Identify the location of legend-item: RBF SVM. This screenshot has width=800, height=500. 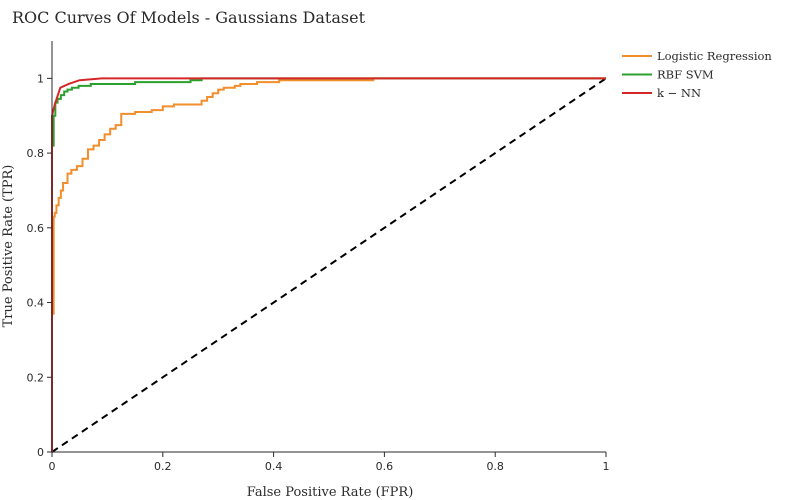
(668, 75).